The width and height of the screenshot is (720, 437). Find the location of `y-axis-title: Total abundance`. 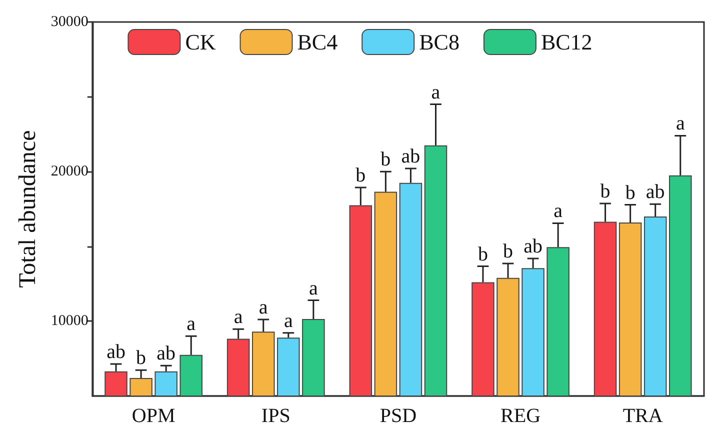

y-axis-title: Total abundance is located at coordinates (28, 209).